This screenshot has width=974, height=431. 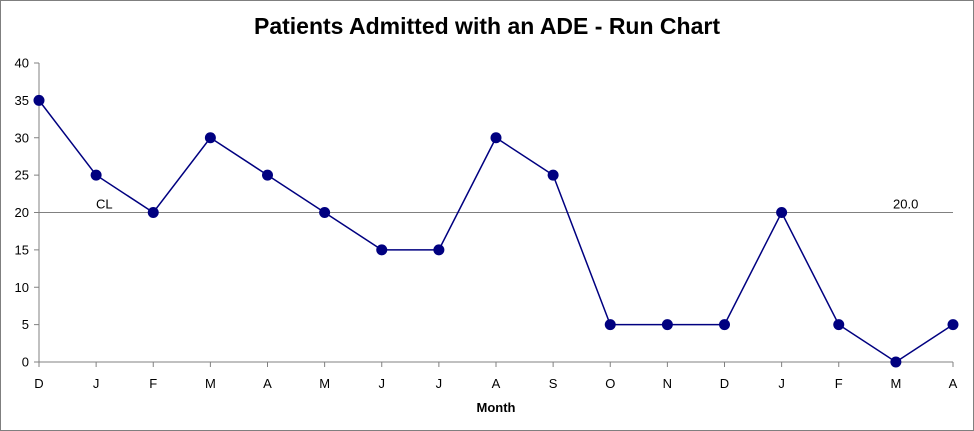 What do you see at coordinates (25, 362) in the screenshot?
I see `y-tick-label: 0` at bounding box center [25, 362].